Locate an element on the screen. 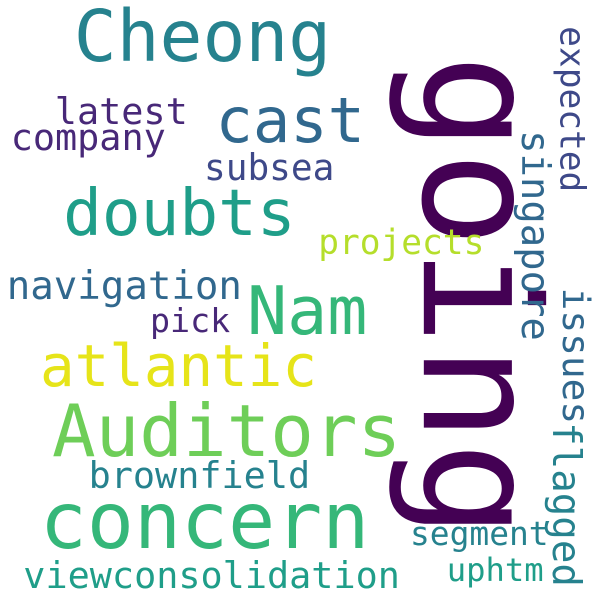 The width and height of the screenshot is (600, 600). word-doubts: doubts is located at coordinates (179, 213).